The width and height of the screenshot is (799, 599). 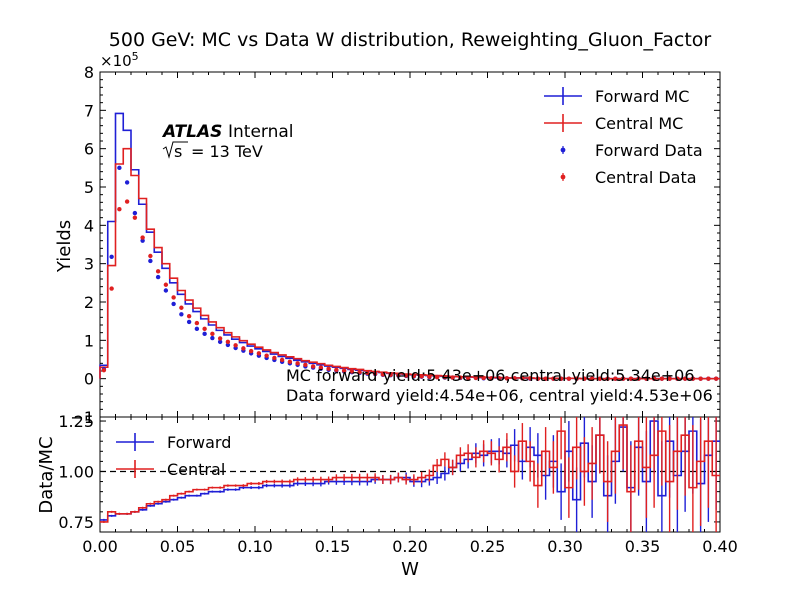 I want to click on y-tick-label: 1, so click(x=89, y=340).